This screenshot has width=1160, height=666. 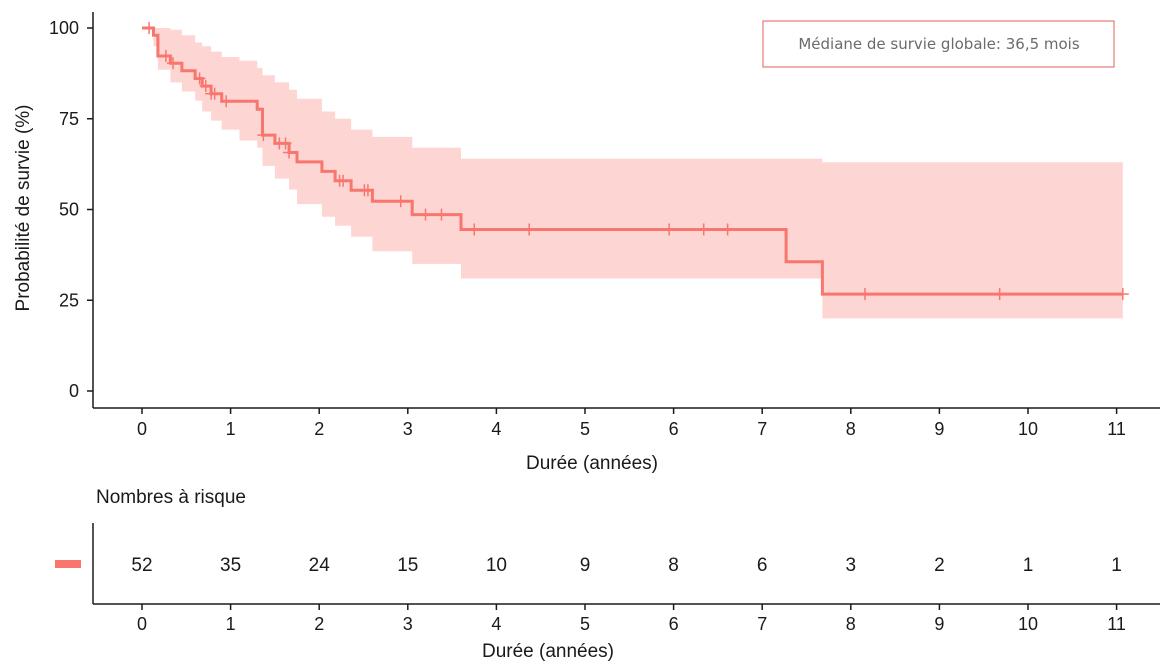 I want to click on risk-value: 52, so click(x=141, y=565).